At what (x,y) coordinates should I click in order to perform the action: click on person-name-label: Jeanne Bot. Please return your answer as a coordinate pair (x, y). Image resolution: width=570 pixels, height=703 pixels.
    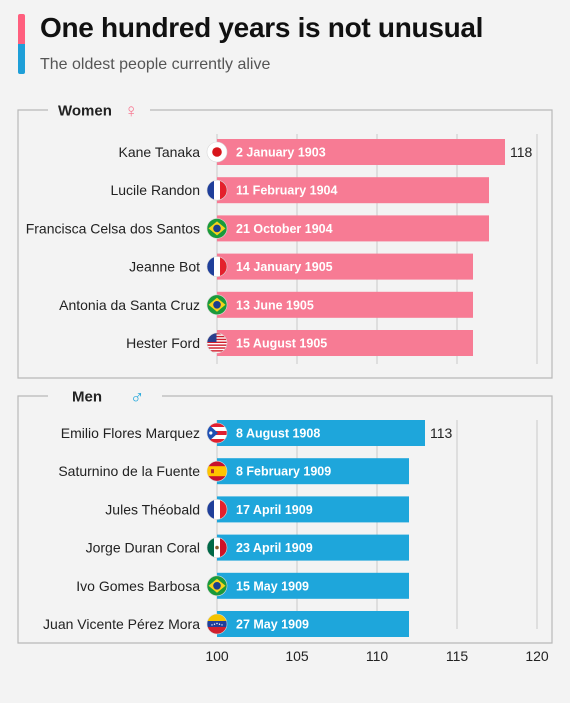
    Looking at the image, I should click on (164, 267).